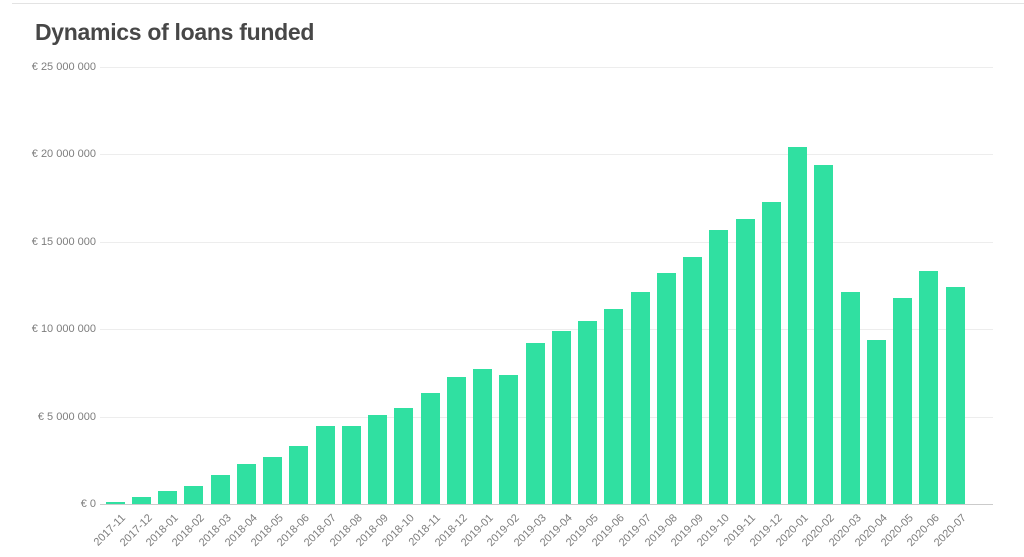 The width and height of the screenshot is (1024, 557). Describe the element at coordinates (546, 504) in the screenshot. I see `x-axis-baseline` at that location.